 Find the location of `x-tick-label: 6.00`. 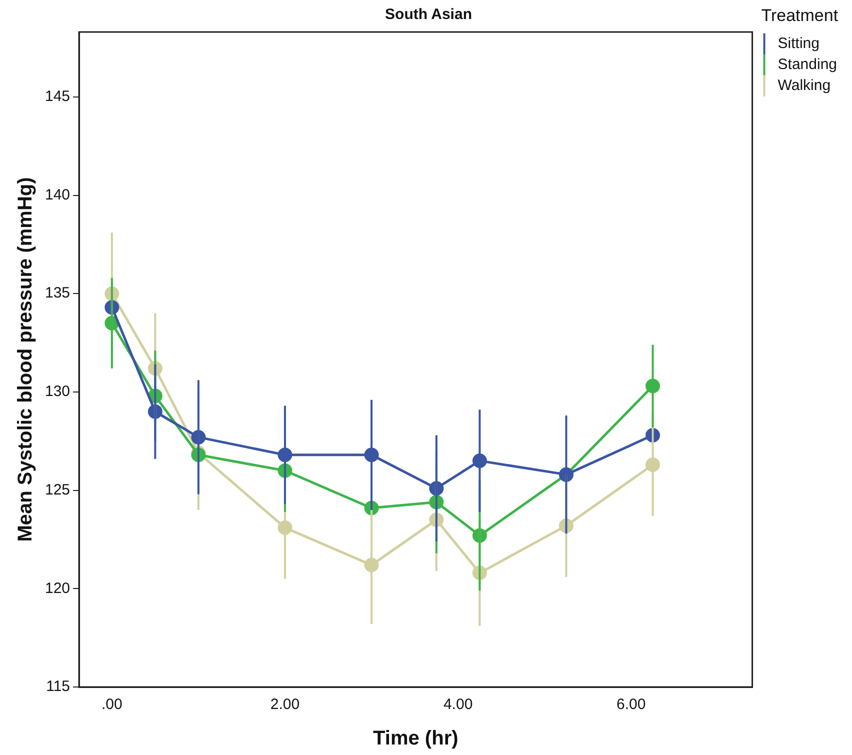

x-tick-label: 6.00 is located at coordinates (631, 705).